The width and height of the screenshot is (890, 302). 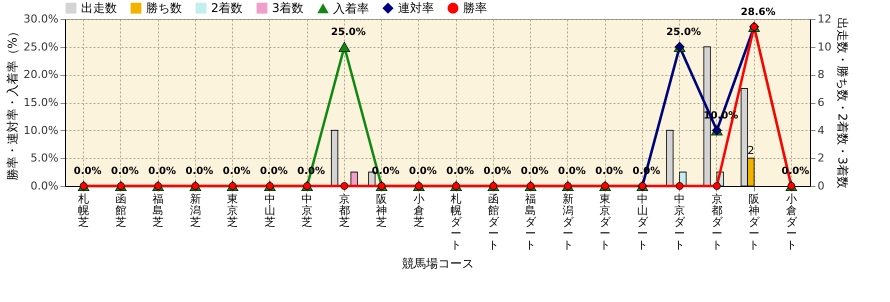 I want to click on y-tick-label: 0.0%, so click(x=44, y=186).